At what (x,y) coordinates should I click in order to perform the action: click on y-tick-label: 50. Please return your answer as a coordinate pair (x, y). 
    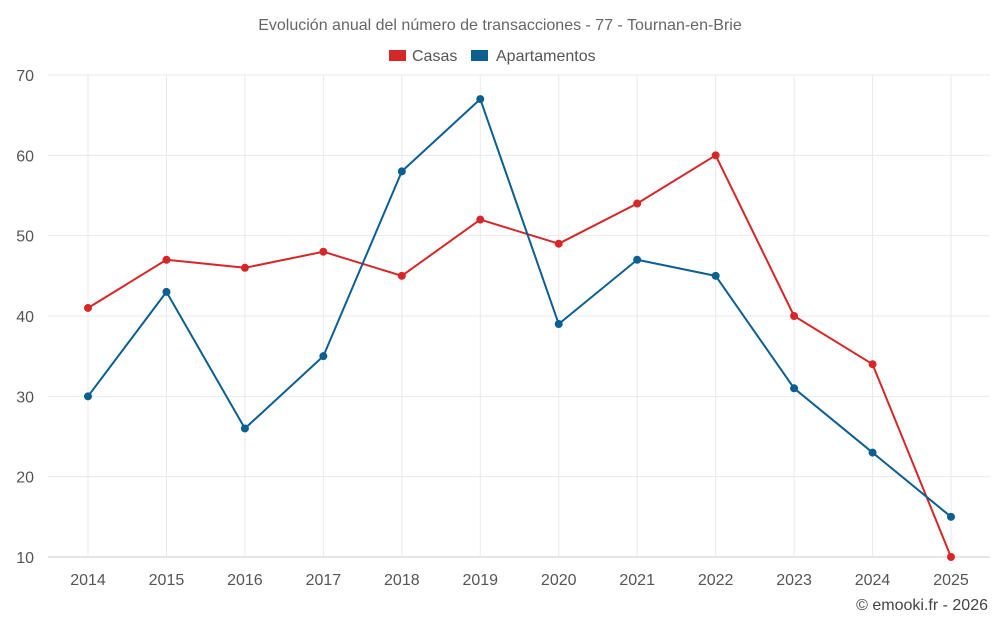
    Looking at the image, I should click on (25, 237).